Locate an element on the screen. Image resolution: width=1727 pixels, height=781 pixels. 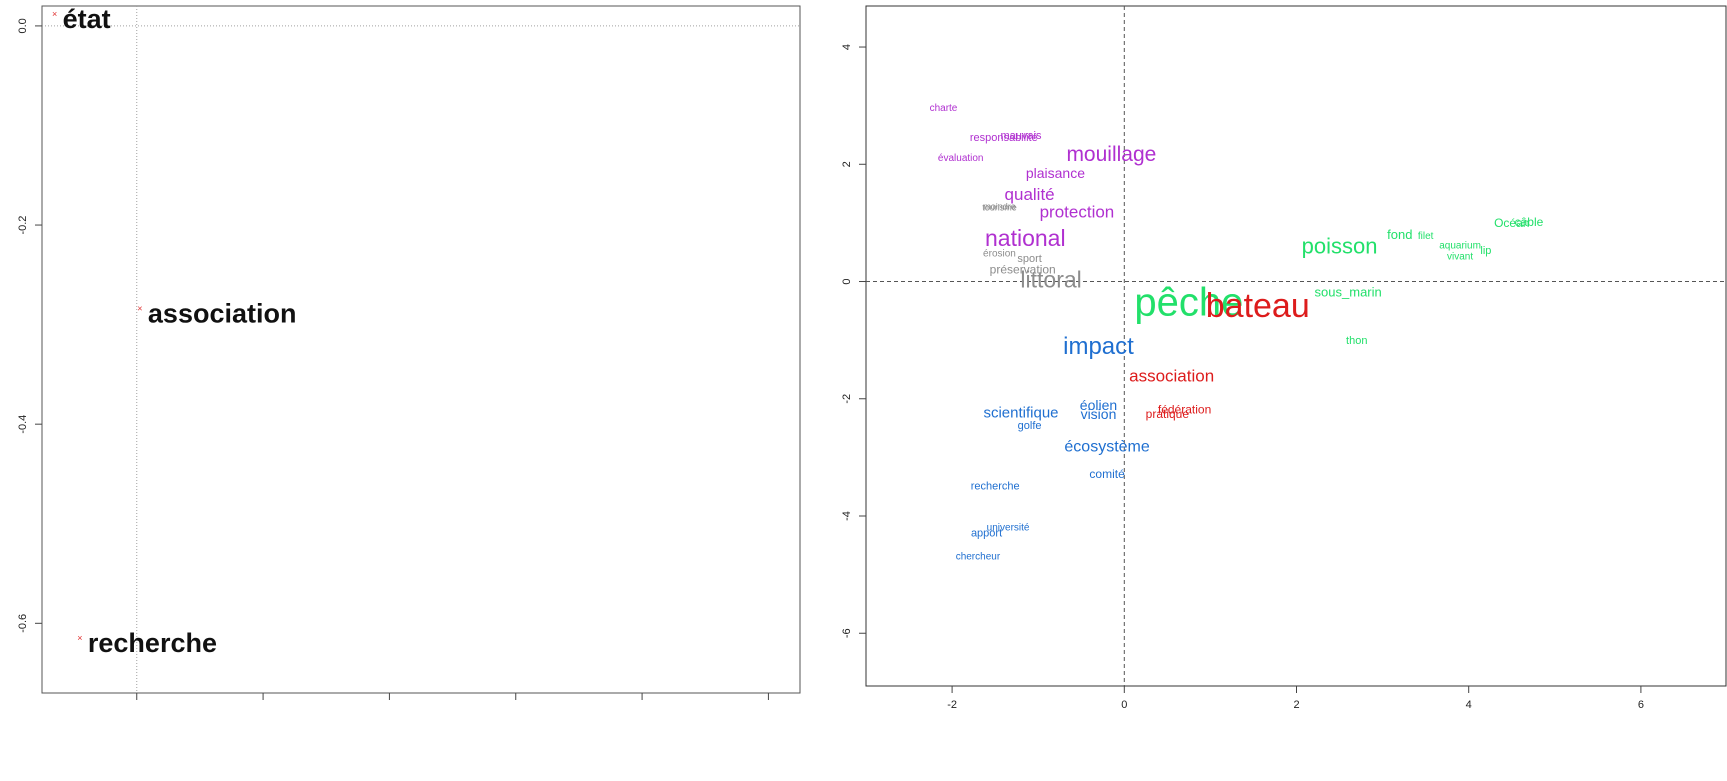
right-word-label: fond is located at coordinates (1399, 234).